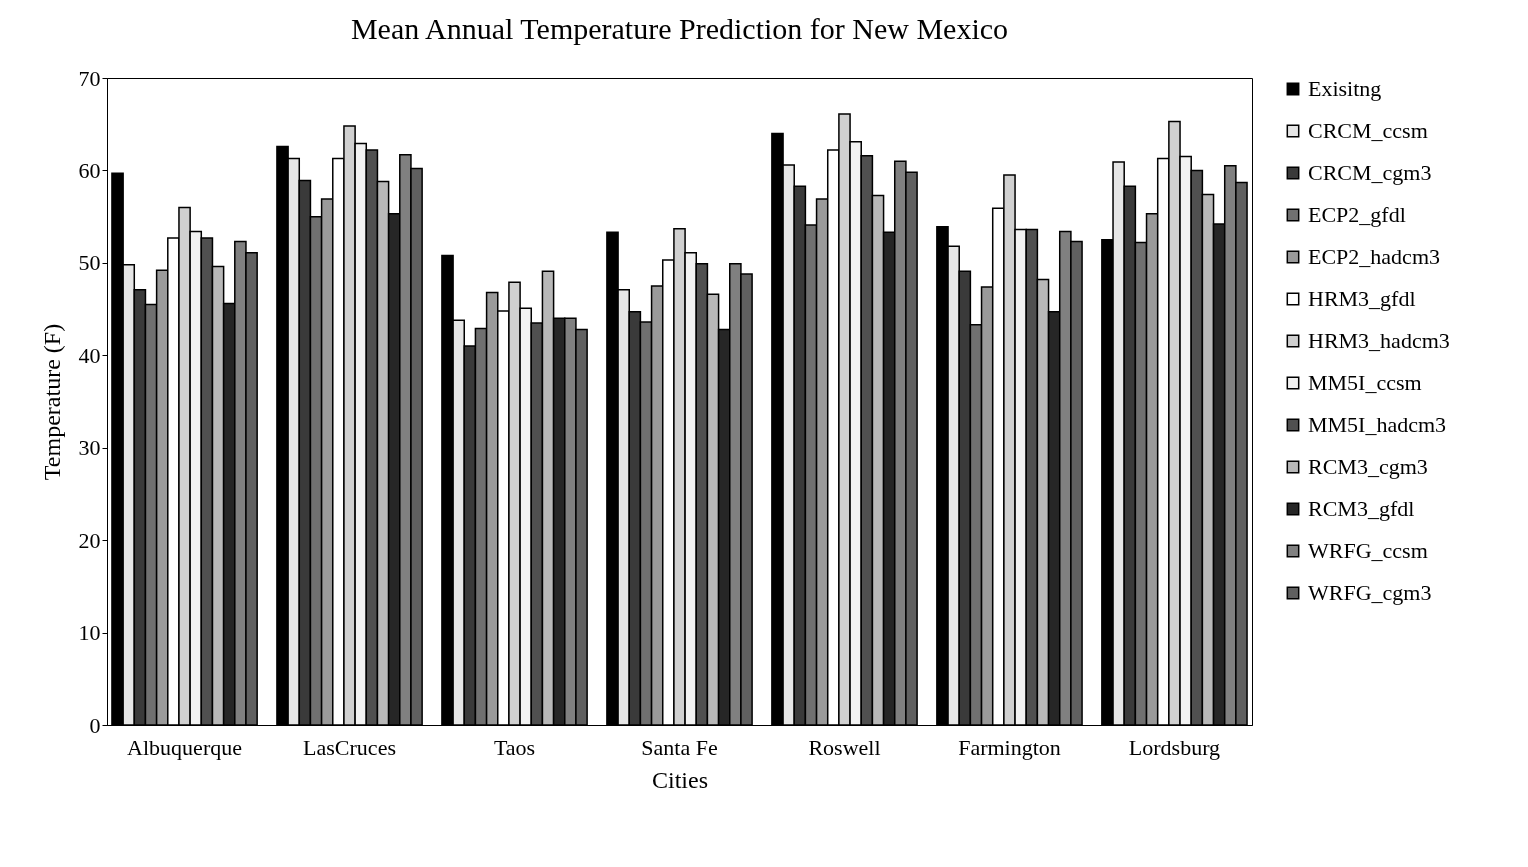 The image size is (1528, 867). Describe the element at coordinates (514, 747) in the screenshot. I see `x-tick-label: Taos` at that location.